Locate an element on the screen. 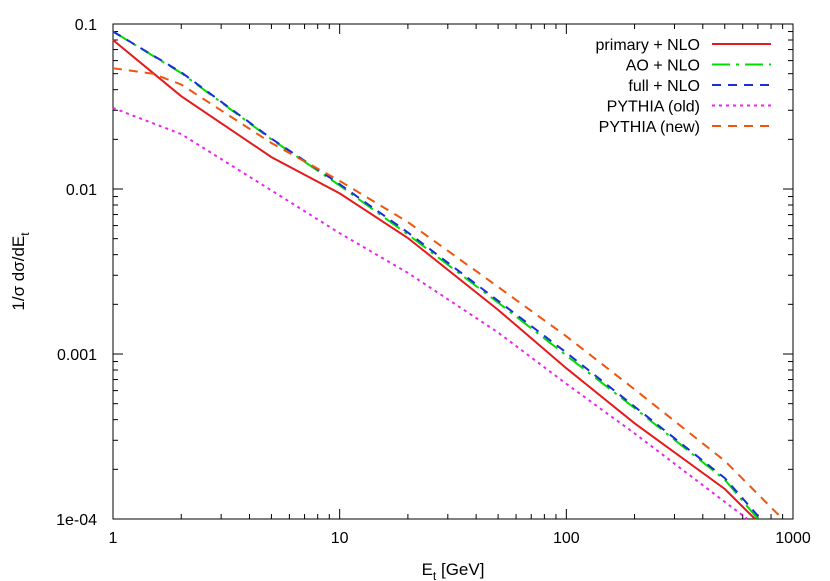 This screenshot has width=830, height=581. y-tick-label: 1e-04 is located at coordinates (76, 520).